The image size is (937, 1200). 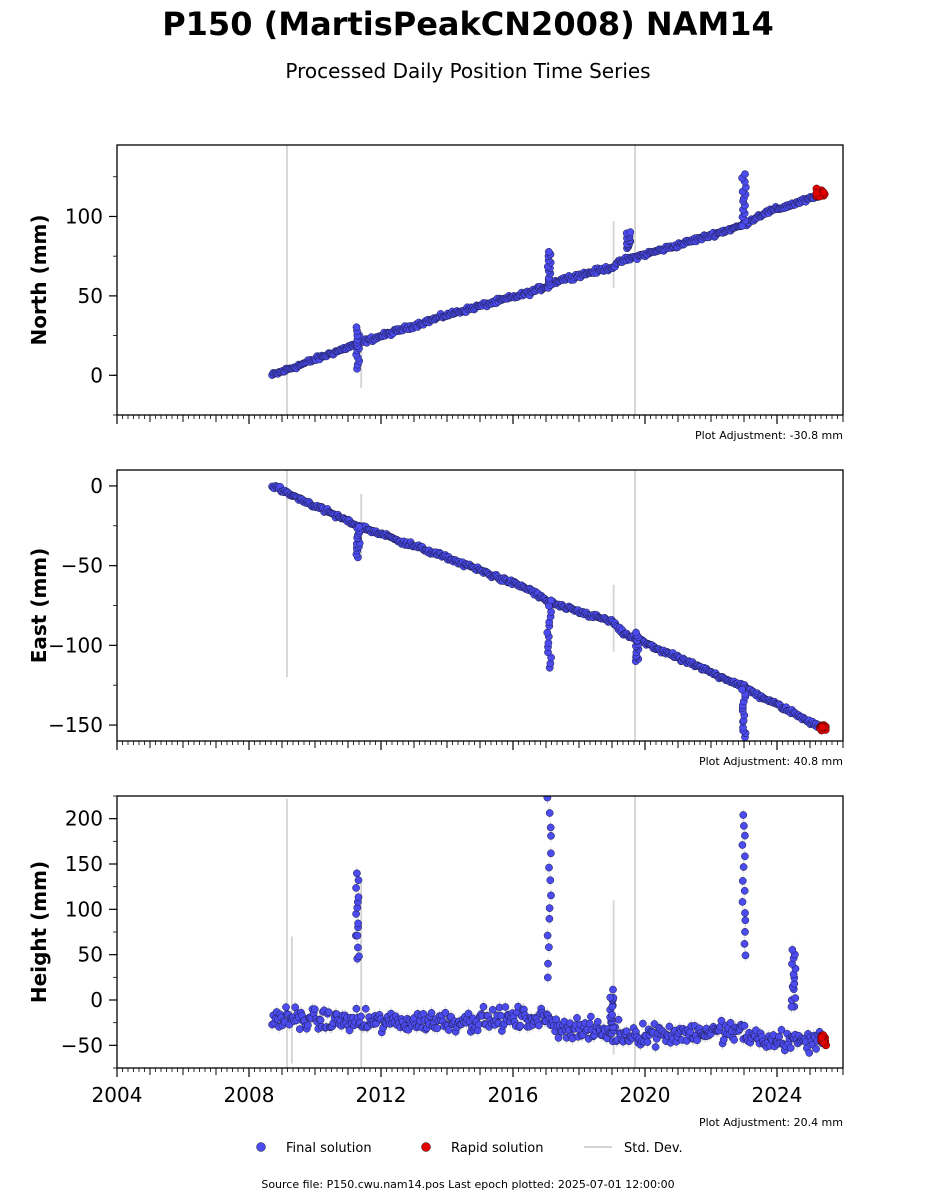 I want to click on y-tick-label: 150, so click(x=84, y=864).